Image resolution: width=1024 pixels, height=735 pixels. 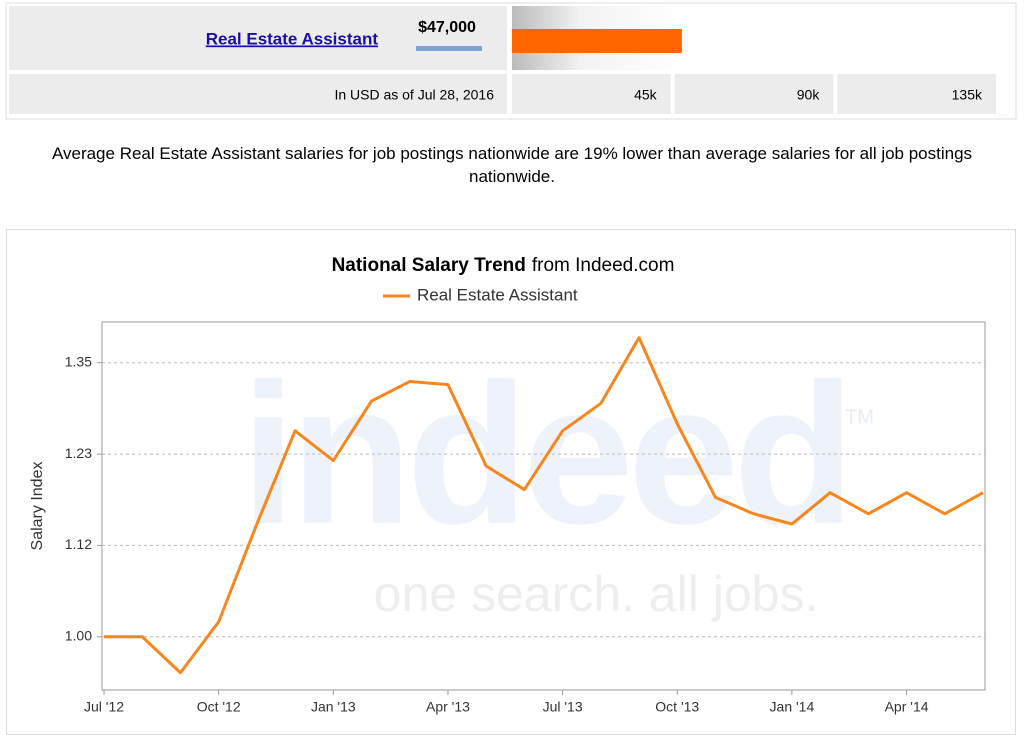 What do you see at coordinates (414, 95) in the screenshot?
I see `note: In USD as of Jul 28, 2016` at bounding box center [414, 95].